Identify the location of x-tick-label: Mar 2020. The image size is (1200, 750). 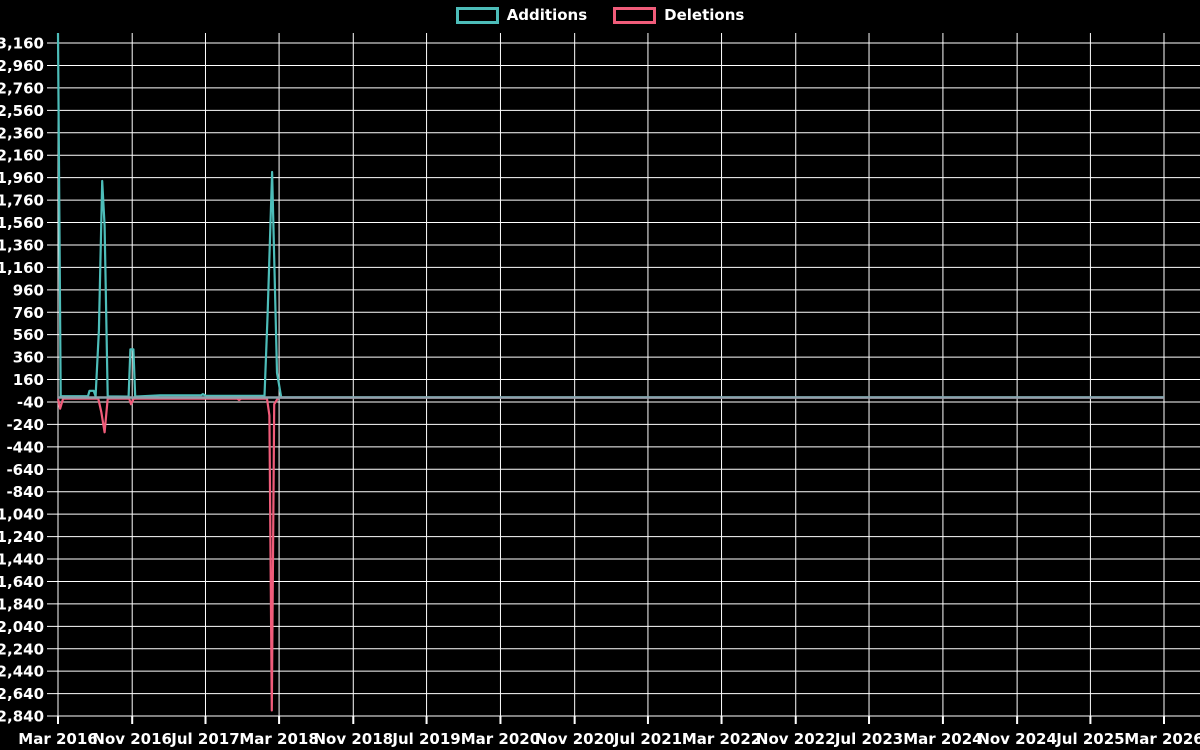
(500, 739).